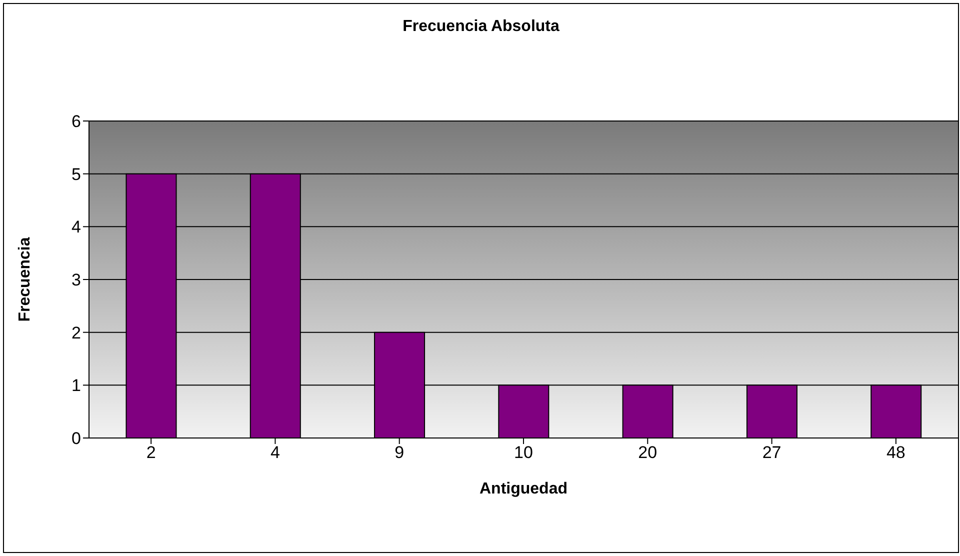 The height and width of the screenshot is (556, 960). I want to click on x-tick-label: 27, so click(772, 452).